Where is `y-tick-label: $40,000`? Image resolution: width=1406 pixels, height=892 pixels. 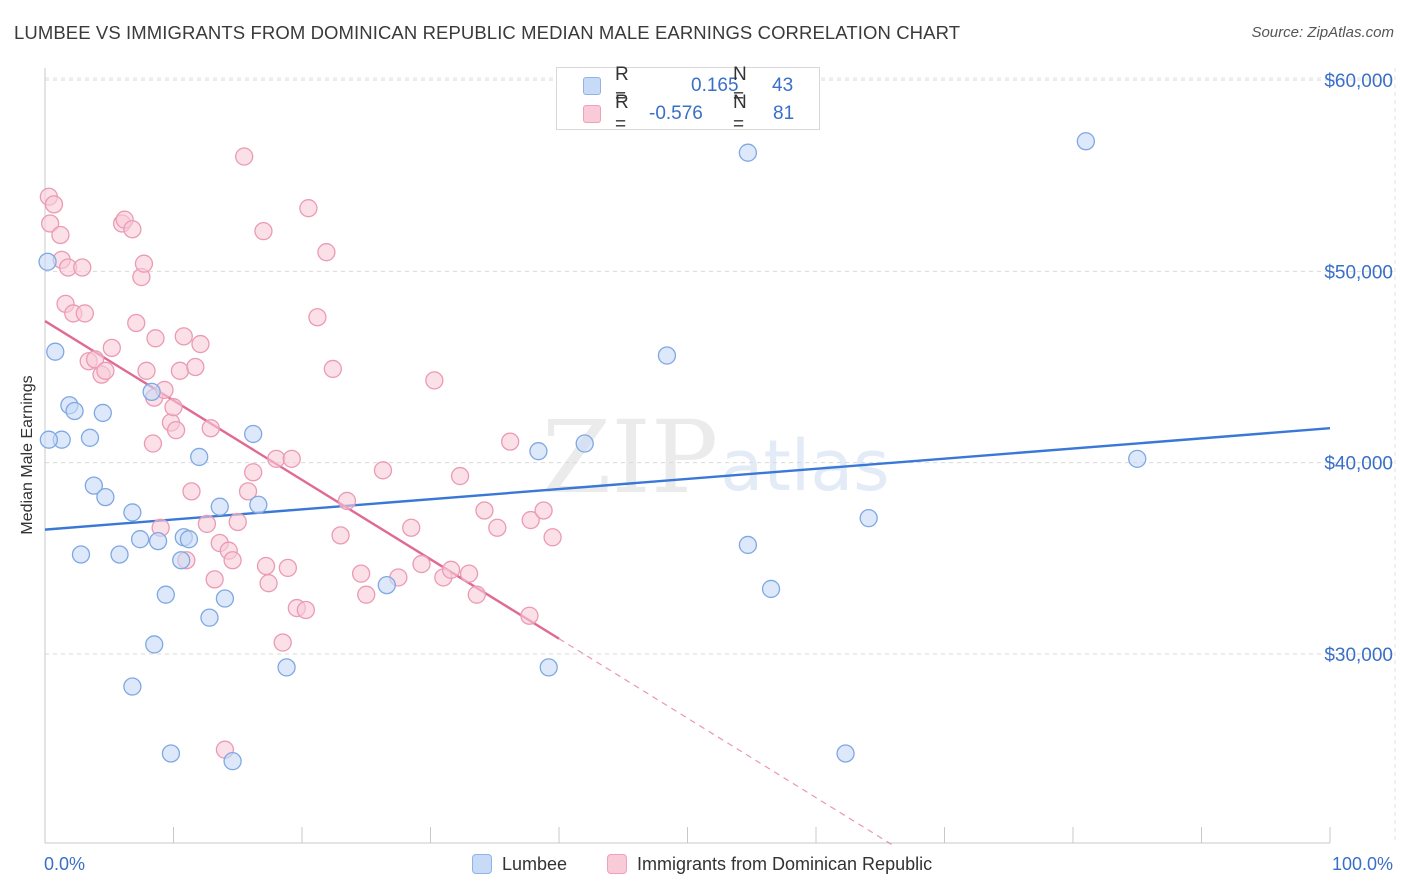
y-tick-label: $40,000 is located at coordinates (1358, 464).